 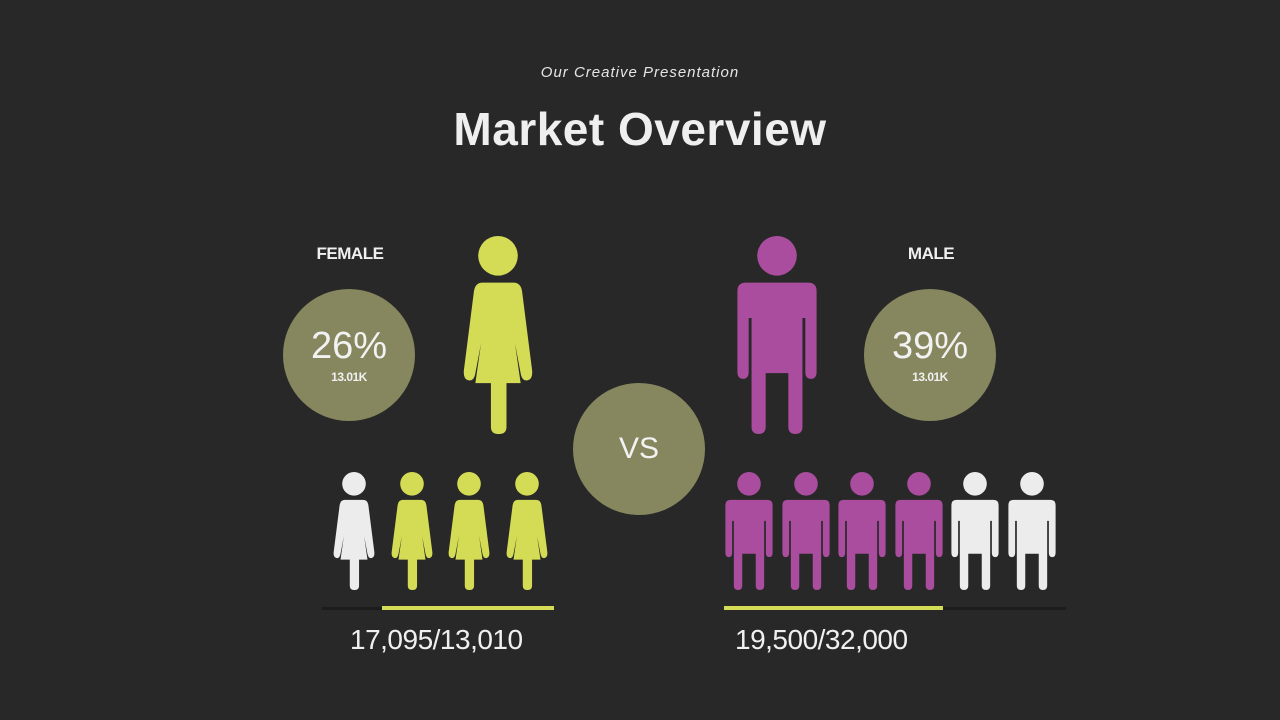 I want to click on male-progress-track, so click(x=895, y=608).